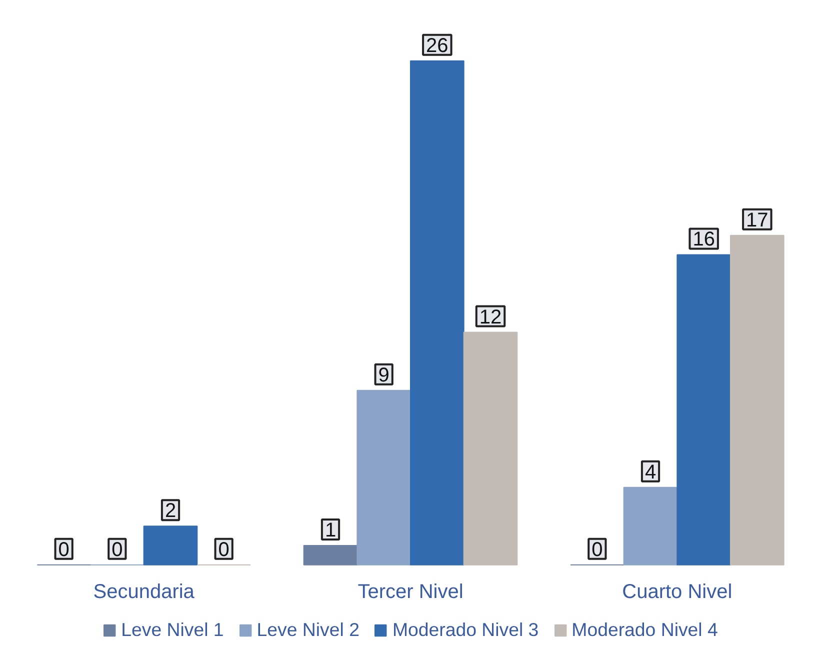 Image resolution: width=825 pixels, height=661 pixels. Describe the element at coordinates (490, 317) in the screenshot. I see `data-label: 12` at that location.